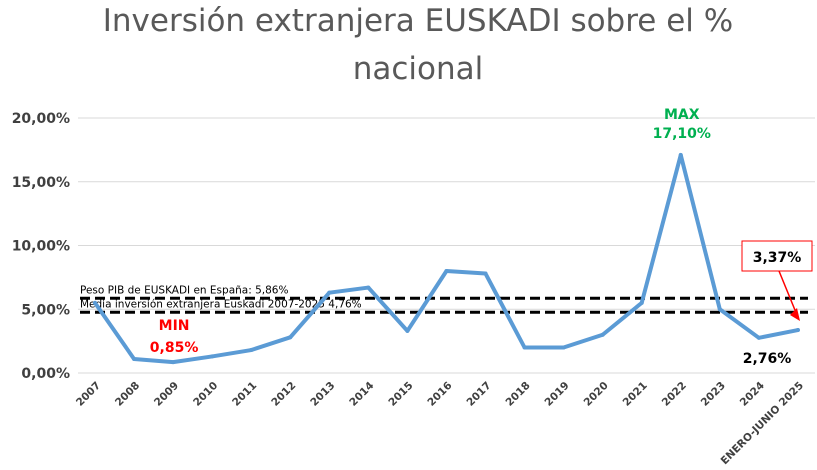 The width and height of the screenshot is (817, 470). Describe the element at coordinates (439, 394) in the screenshot. I see `x-tick-label: 2016` at that location.